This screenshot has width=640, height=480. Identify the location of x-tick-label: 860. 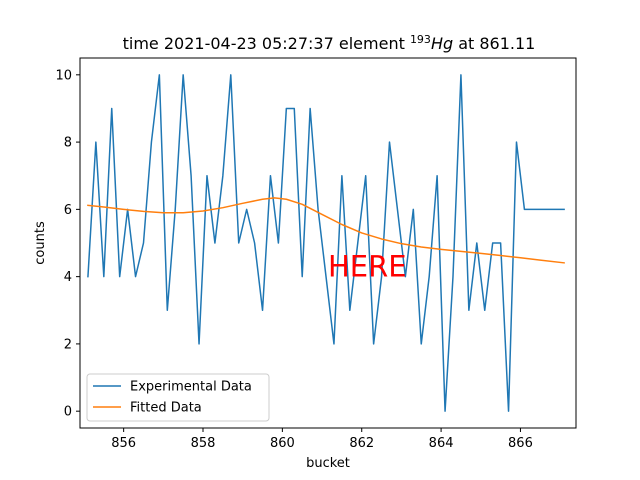
(282, 443).